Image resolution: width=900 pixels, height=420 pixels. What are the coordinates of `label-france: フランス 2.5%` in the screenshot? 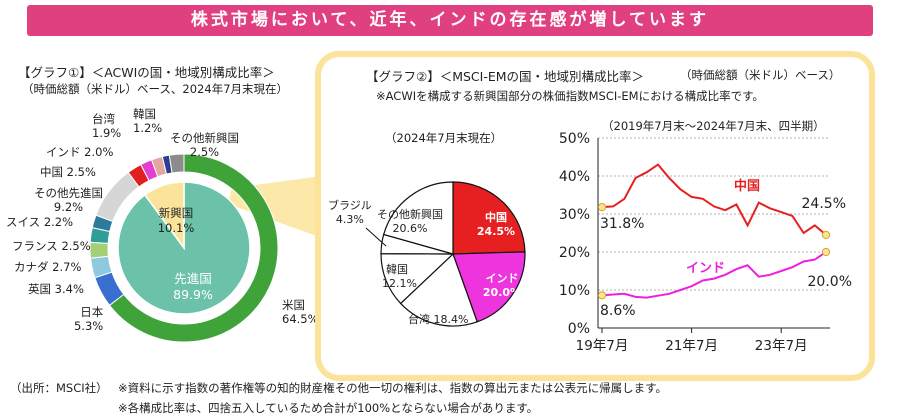 It's located at (51, 246).